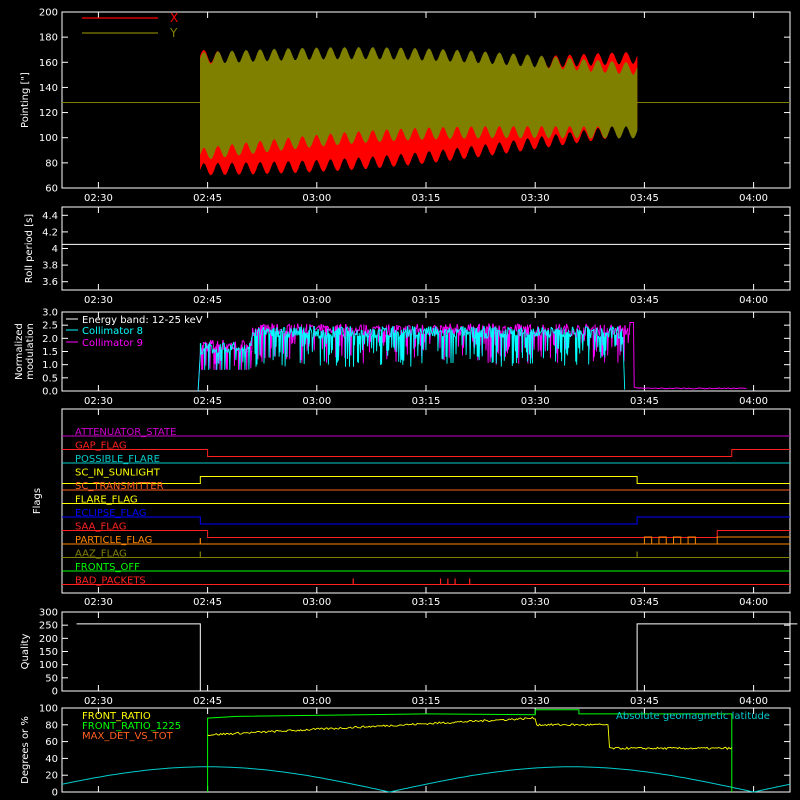  I want to click on y-axis-label: Normalizedmodulation, so click(25, 351).